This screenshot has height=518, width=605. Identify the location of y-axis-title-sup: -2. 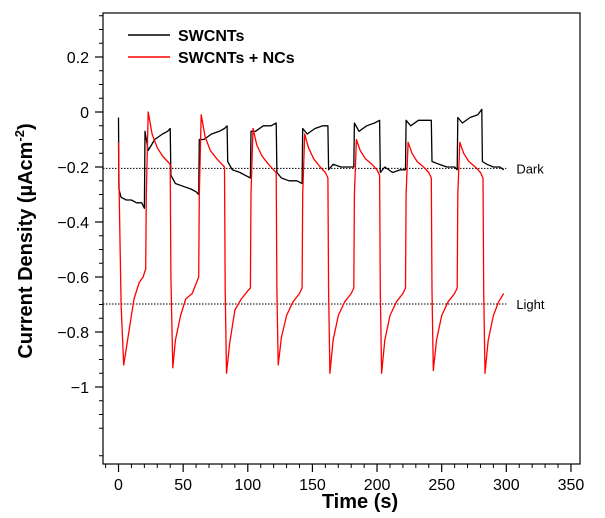
(19, 136).